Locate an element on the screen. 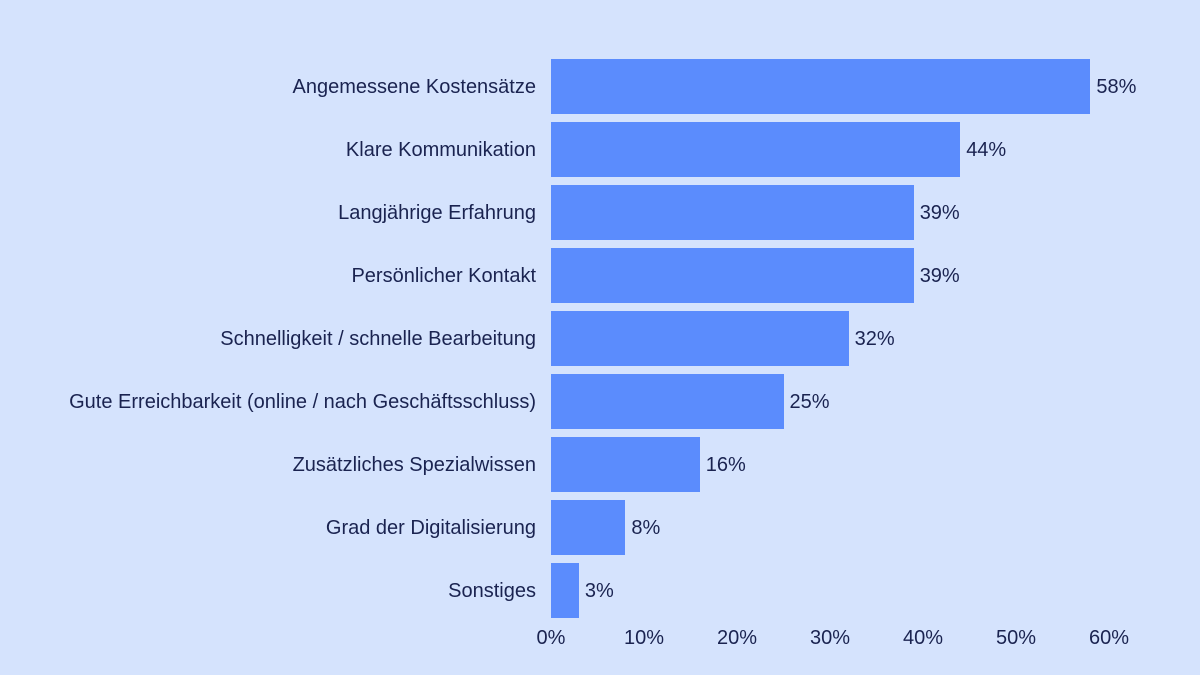 This screenshot has width=1200, height=675. category-label: Sonstiges is located at coordinates (492, 590).